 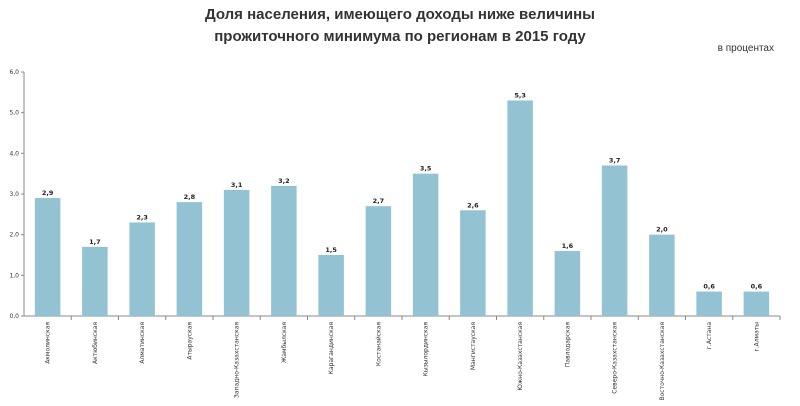 What do you see at coordinates (473, 346) in the screenshot?
I see `category-label: Мангистауская` at bounding box center [473, 346].